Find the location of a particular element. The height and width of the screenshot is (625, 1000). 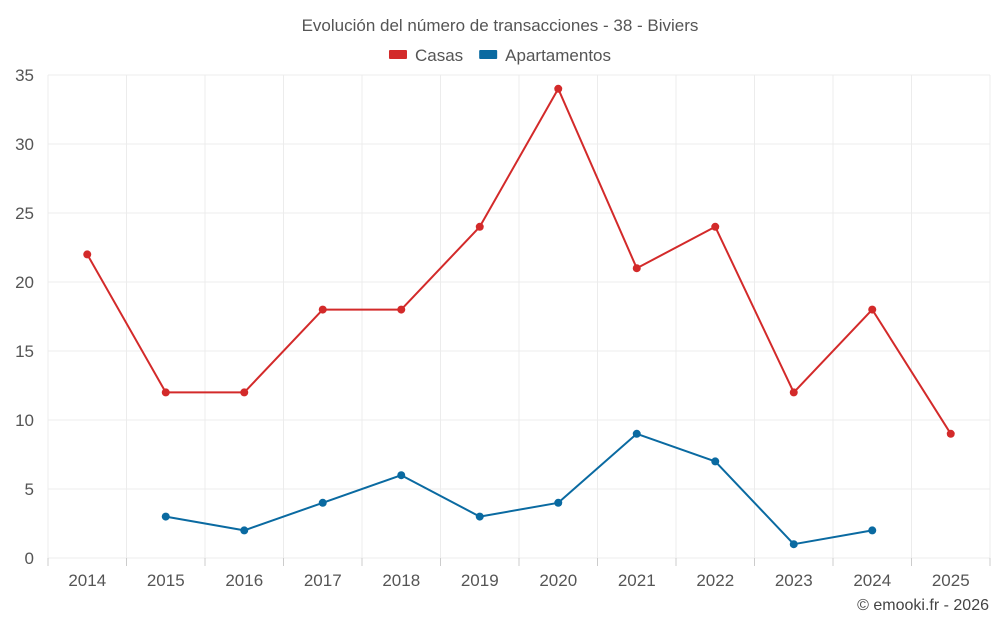

x-tick-label: 2017 is located at coordinates (323, 580).